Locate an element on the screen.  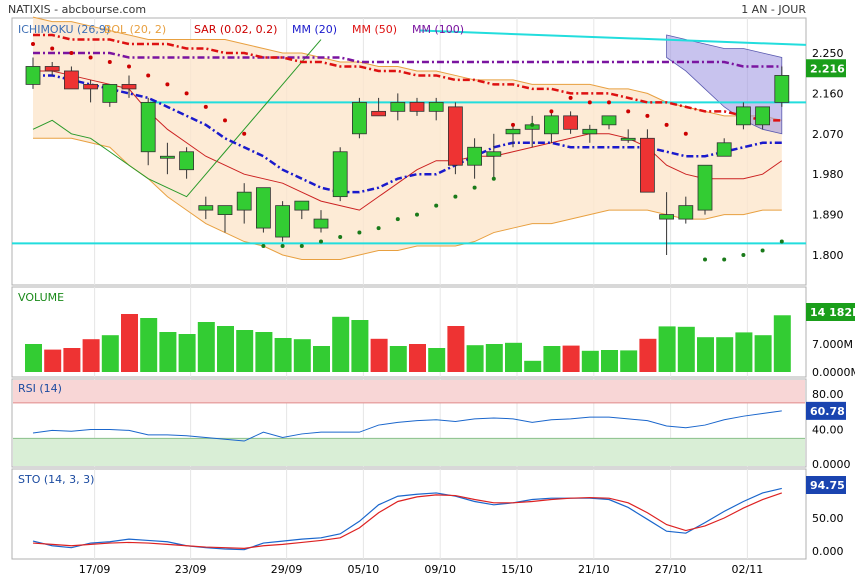
rsi-label: RSI (14) is located at coordinates (40, 388).